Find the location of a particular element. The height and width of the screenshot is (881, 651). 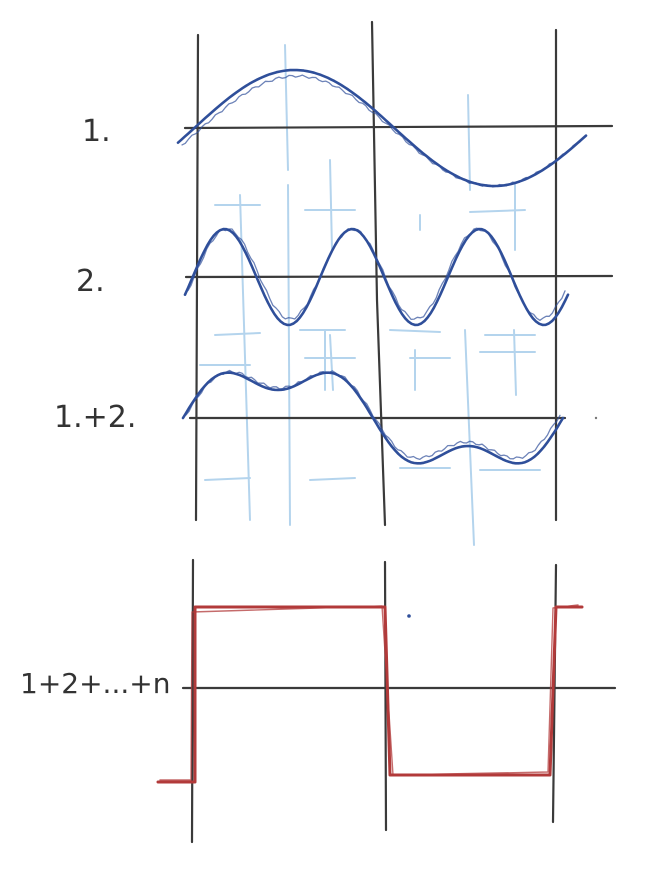

wave1-curve-sketch is located at coordinates (382, 131).